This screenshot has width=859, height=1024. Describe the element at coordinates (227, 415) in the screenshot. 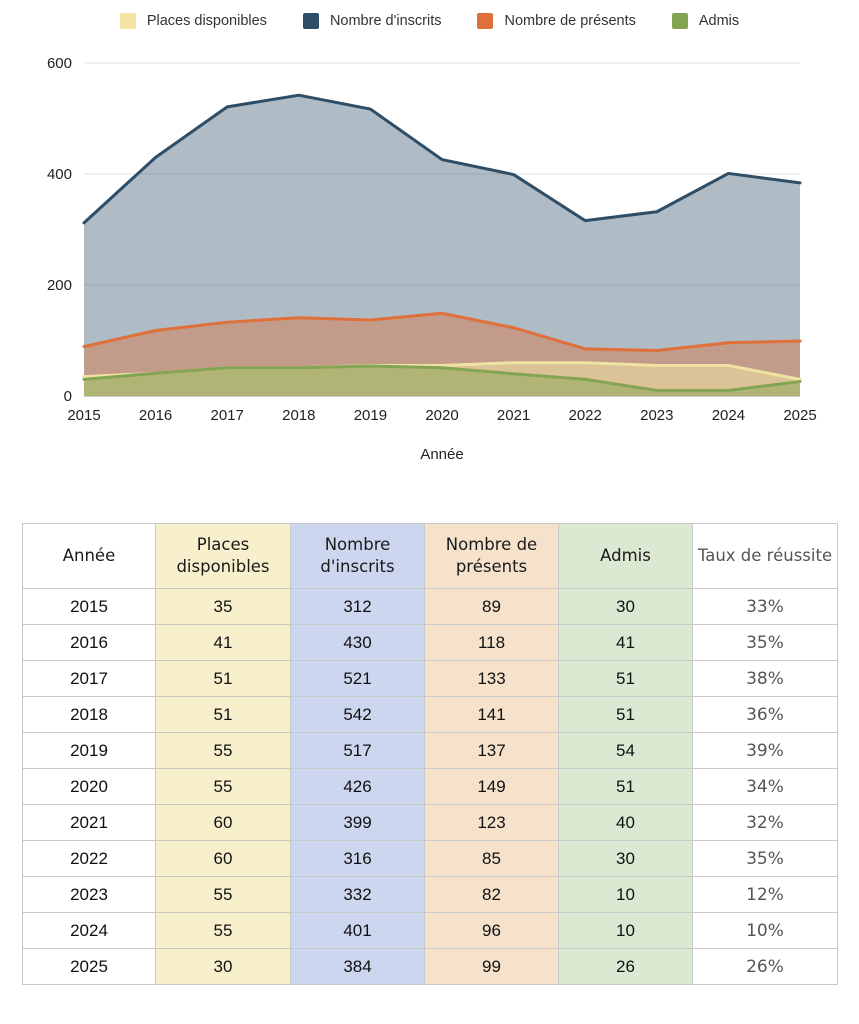

I see `x-axis-tick-label: 2017` at that location.